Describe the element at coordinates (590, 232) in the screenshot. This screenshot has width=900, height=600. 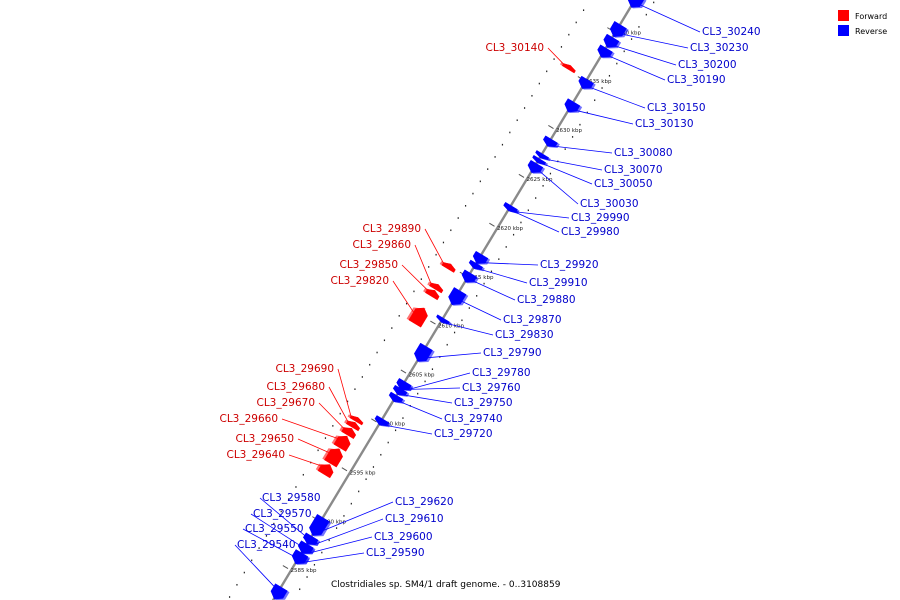
I see `gene-label: CL3_29980` at that location.